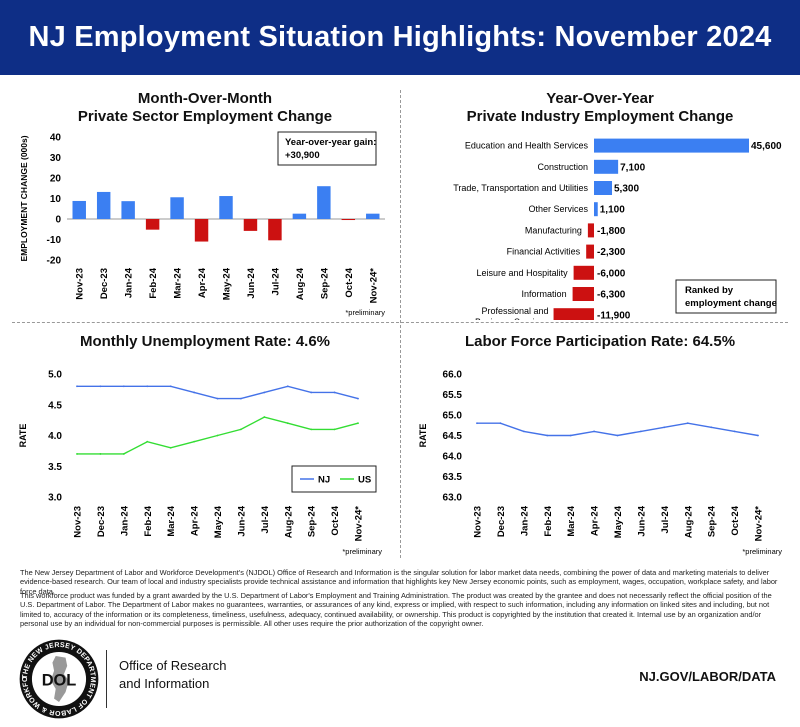  I want to click on unemp-legend-label-us: US, so click(364, 480).